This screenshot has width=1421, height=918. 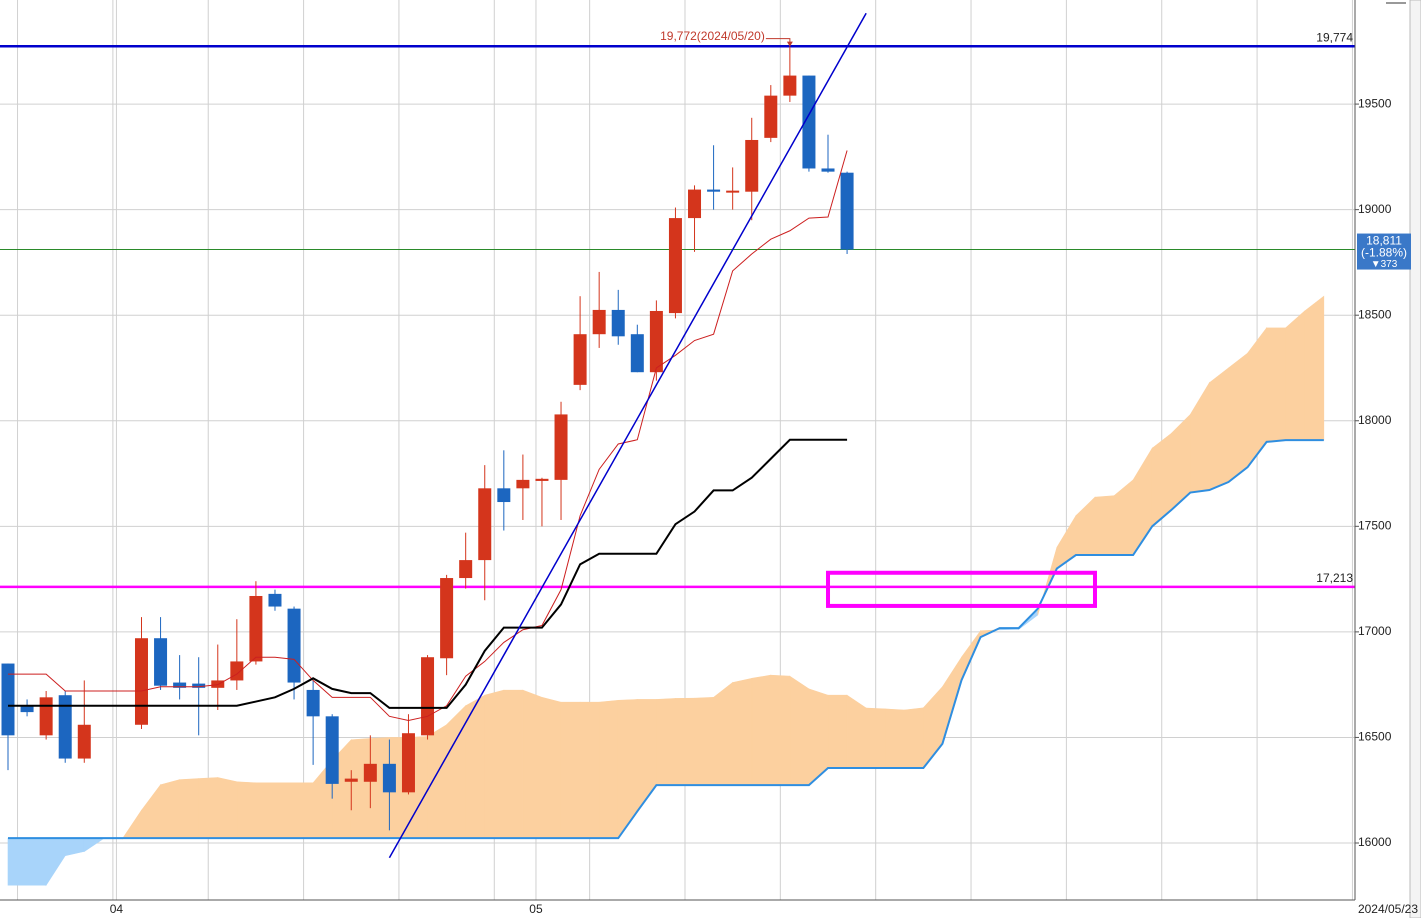 What do you see at coordinates (1375, 525) in the screenshot?
I see `y-tick-label: 17500` at bounding box center [1375, 525].